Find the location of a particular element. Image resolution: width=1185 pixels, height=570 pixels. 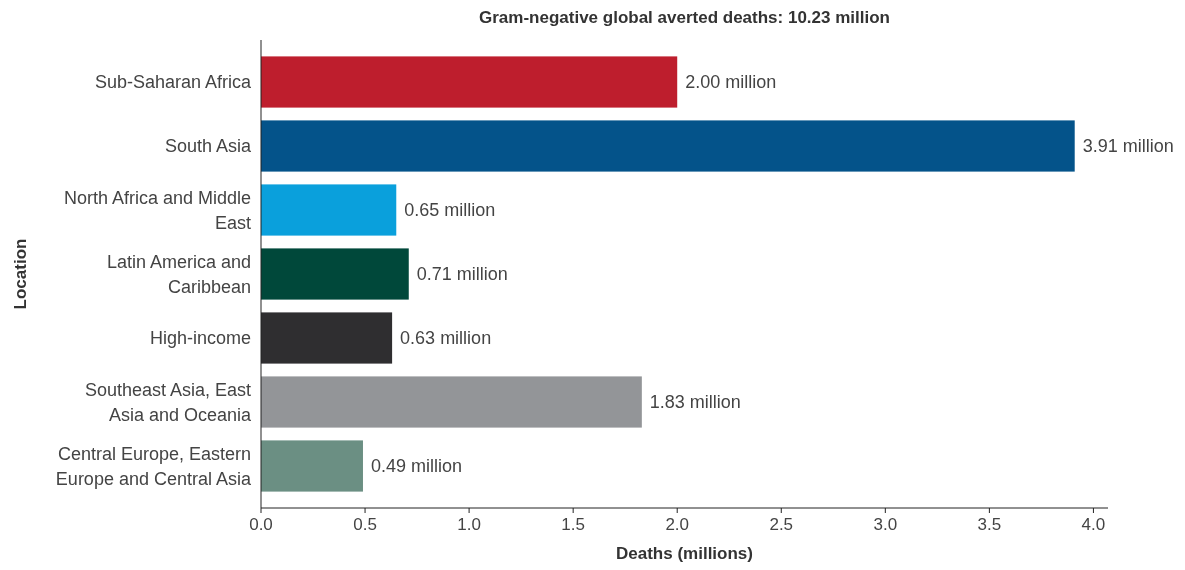

data-label: 0.49 million is located at coordinates (416, 466).